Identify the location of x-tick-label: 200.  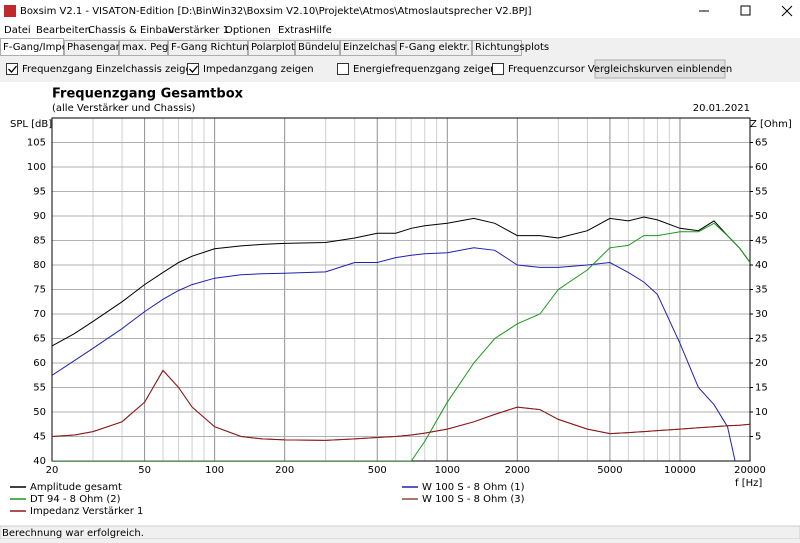
(284, 470).